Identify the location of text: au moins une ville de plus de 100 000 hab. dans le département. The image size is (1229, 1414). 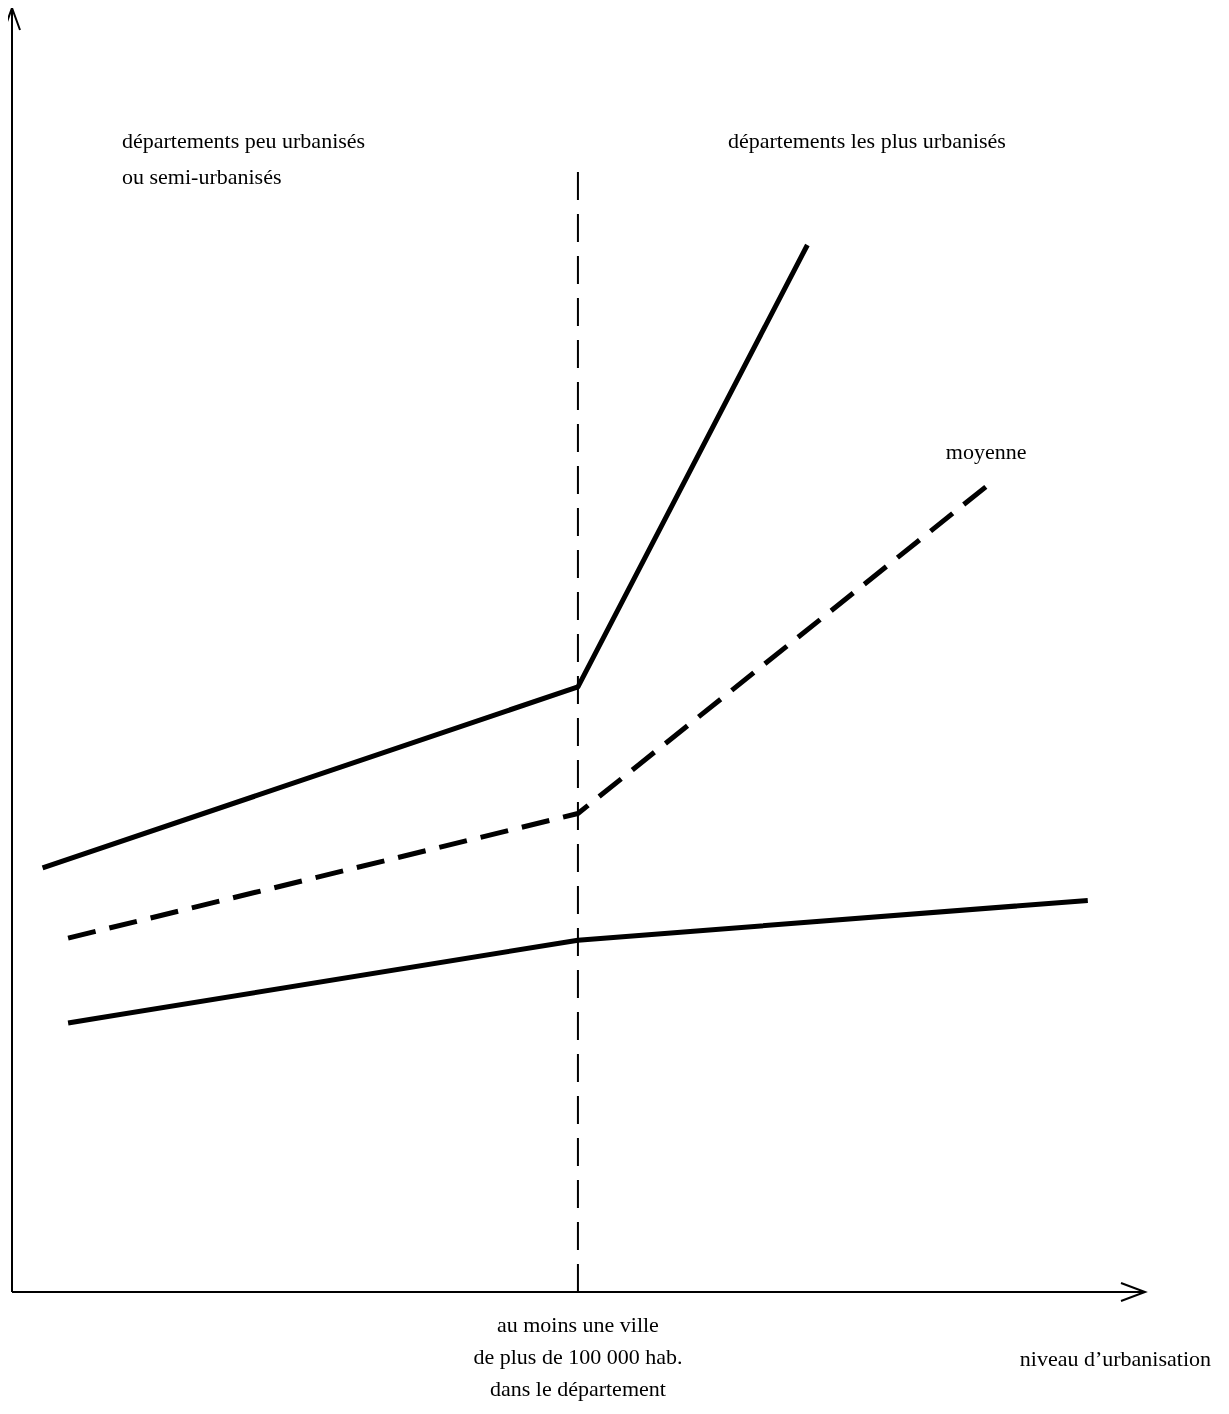
(578, 1356).